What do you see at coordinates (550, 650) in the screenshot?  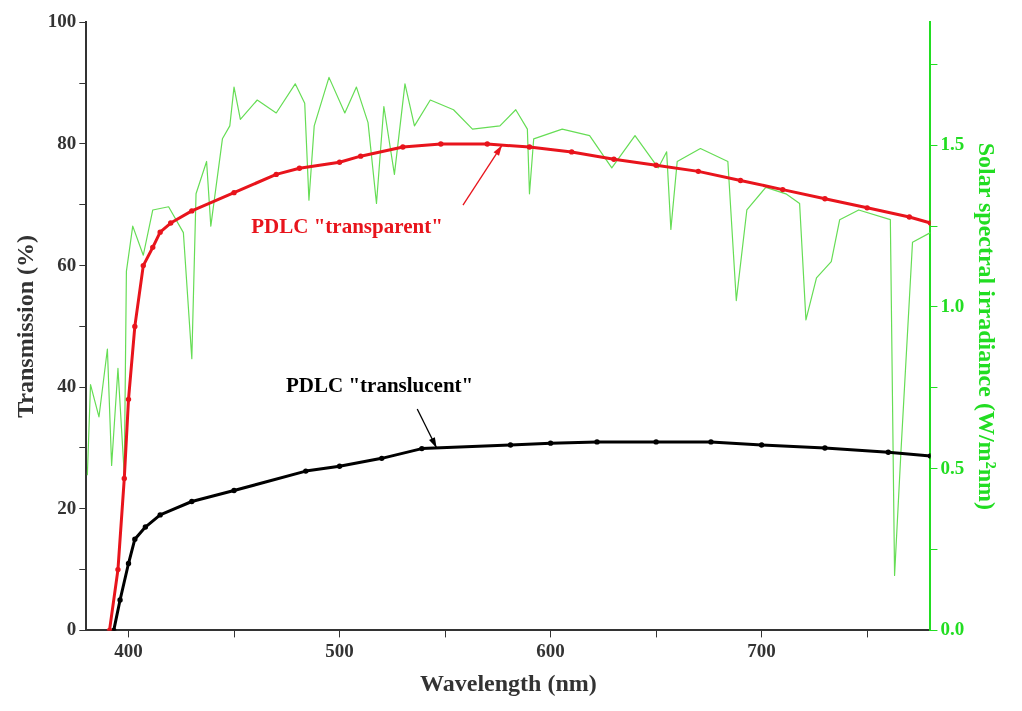 I see `x-tick-label: 600` at bounding box center [550, 650].